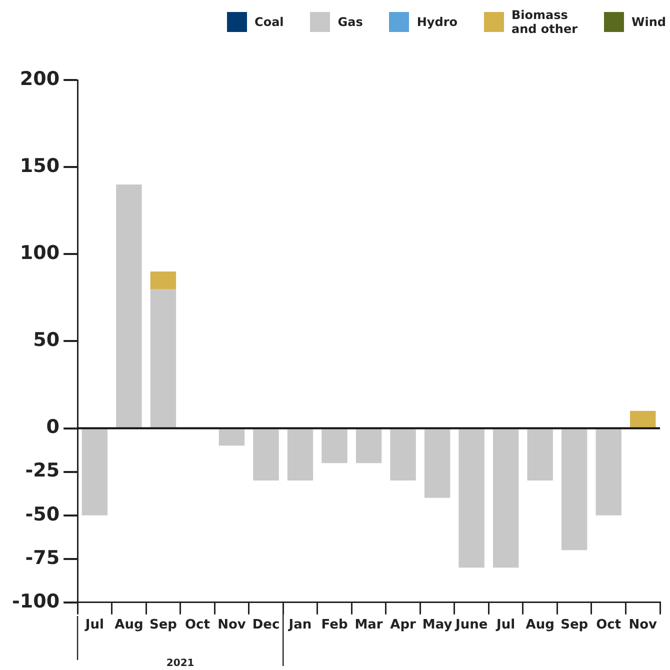 The width and height of the screenshot is (670, 670). Describe the element at coordinates (42, 471) in the screenshot. I see `y-tick-label: -25` at that location.